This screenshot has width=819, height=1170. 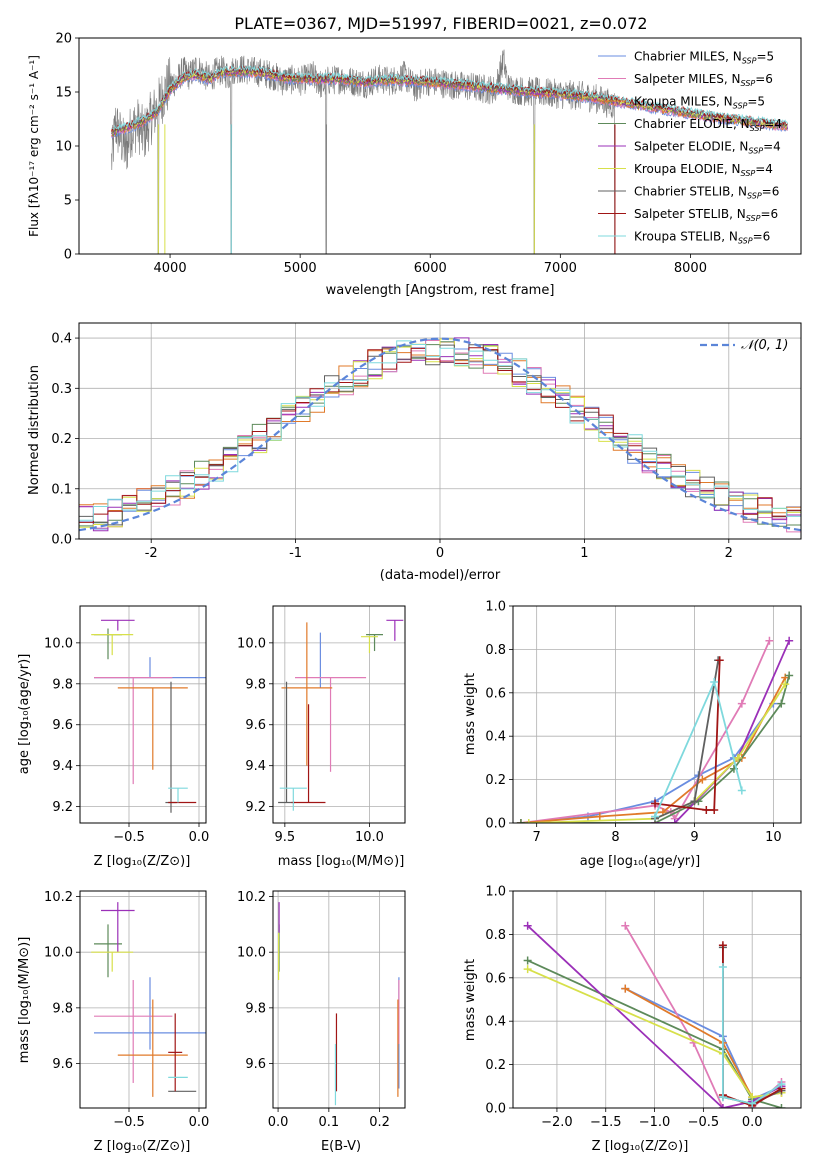 I want to click on ageZ-y-tick-label: 10.0, so click(x=58, y=643).